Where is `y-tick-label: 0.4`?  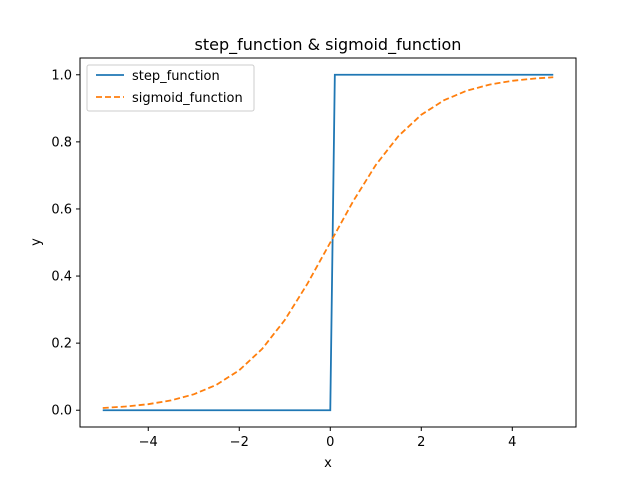
y-tick-label: 0.4 is located at coordinates (61, 277).